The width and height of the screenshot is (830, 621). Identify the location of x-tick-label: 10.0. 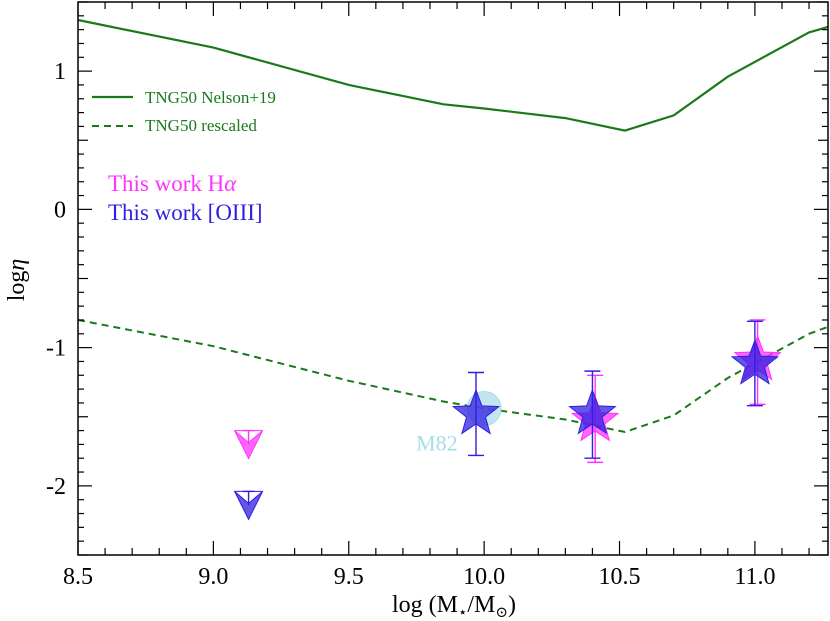
(484, 577).